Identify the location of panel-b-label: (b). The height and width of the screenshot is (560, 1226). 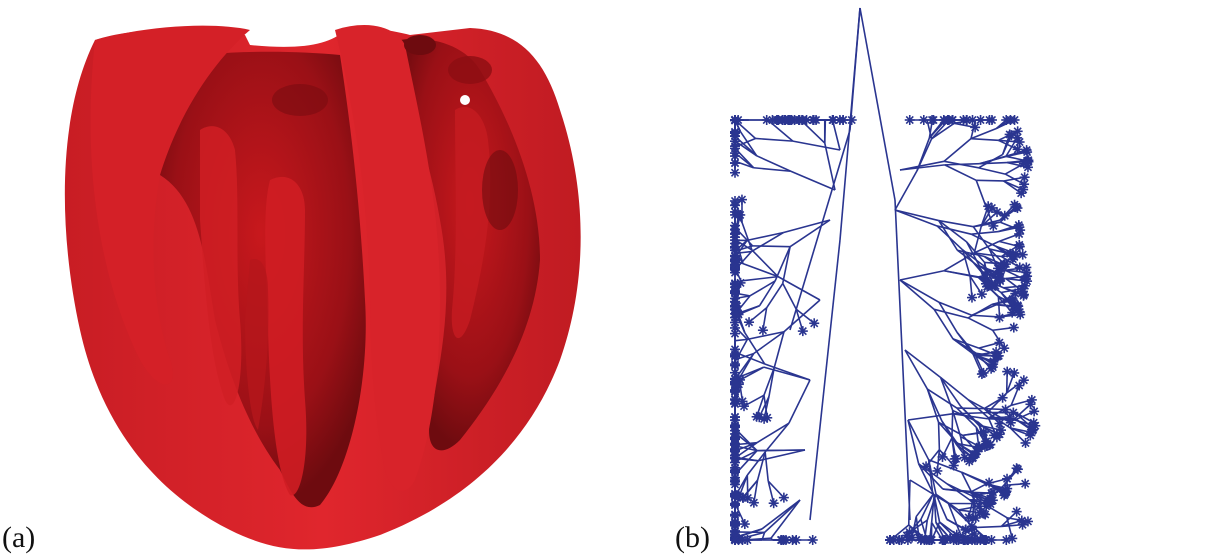
(692, 537).